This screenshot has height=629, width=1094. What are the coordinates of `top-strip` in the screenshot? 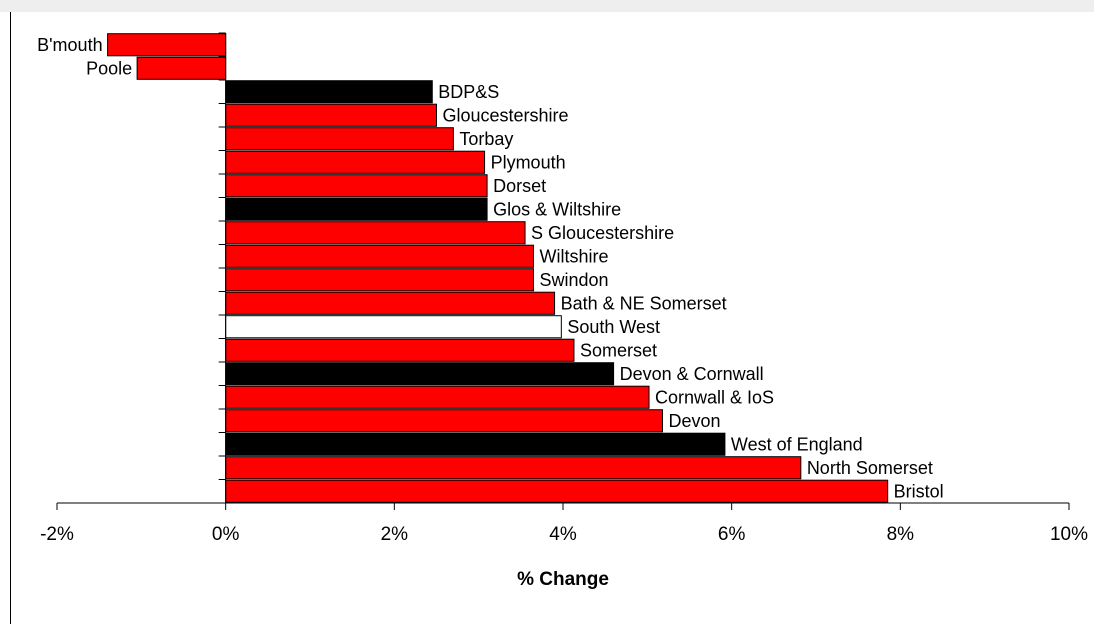 It's located at (547, 6).